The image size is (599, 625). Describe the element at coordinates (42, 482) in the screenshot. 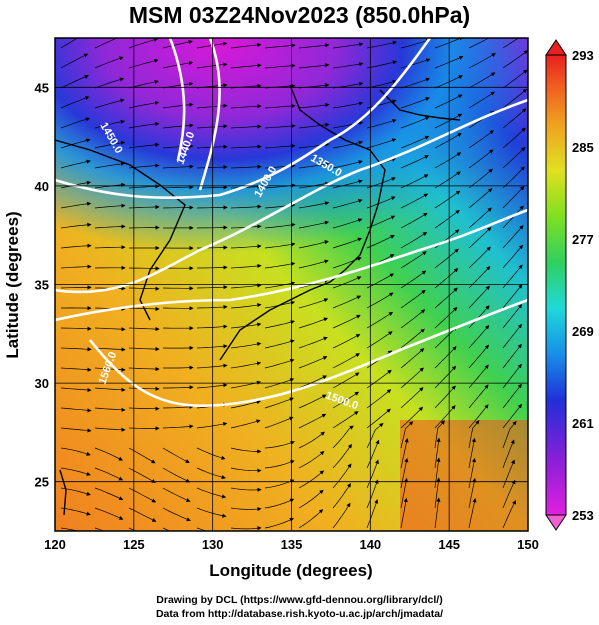

I see `y-tick-label: 25` at that location.